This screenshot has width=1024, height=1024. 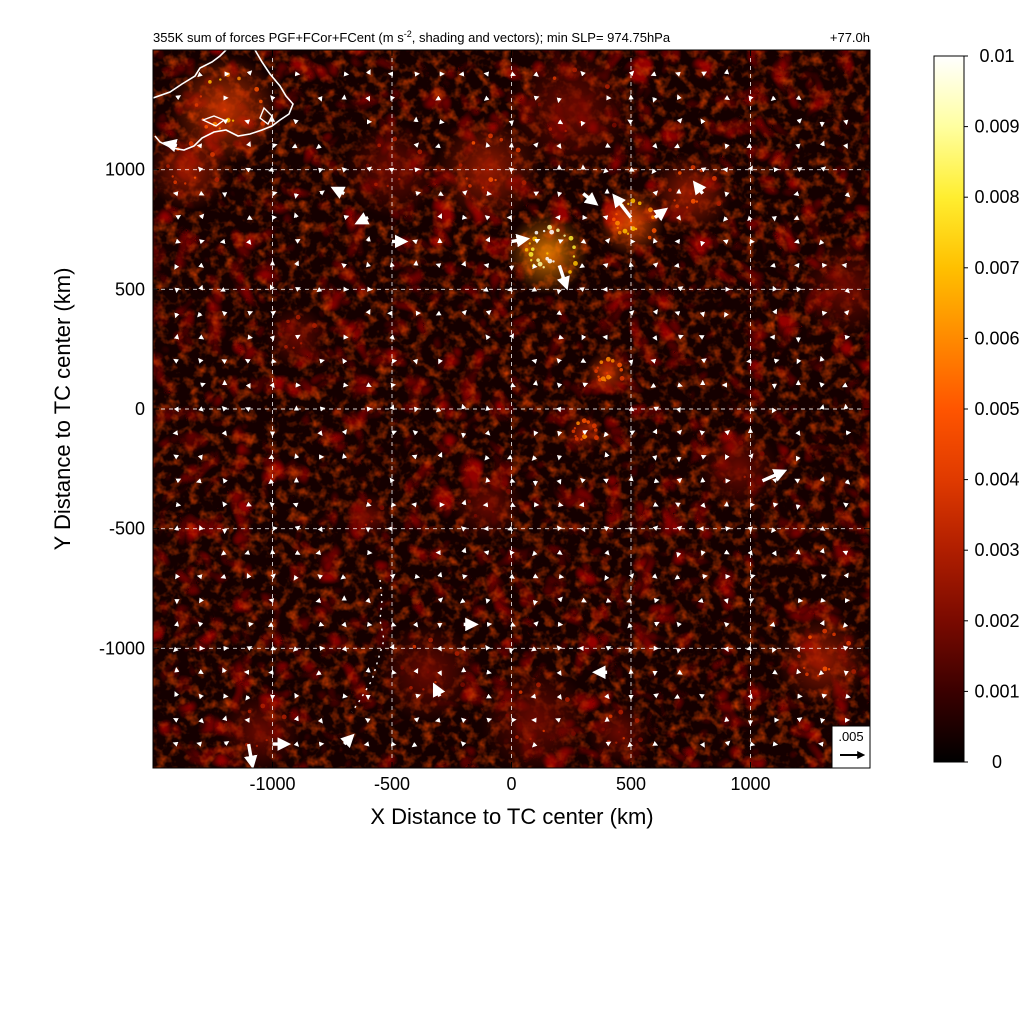 What do you see at coordinates (997, 762) in the screenshot?
I see `colorbar-tick-label: 0` at bounding box center [997, 762].